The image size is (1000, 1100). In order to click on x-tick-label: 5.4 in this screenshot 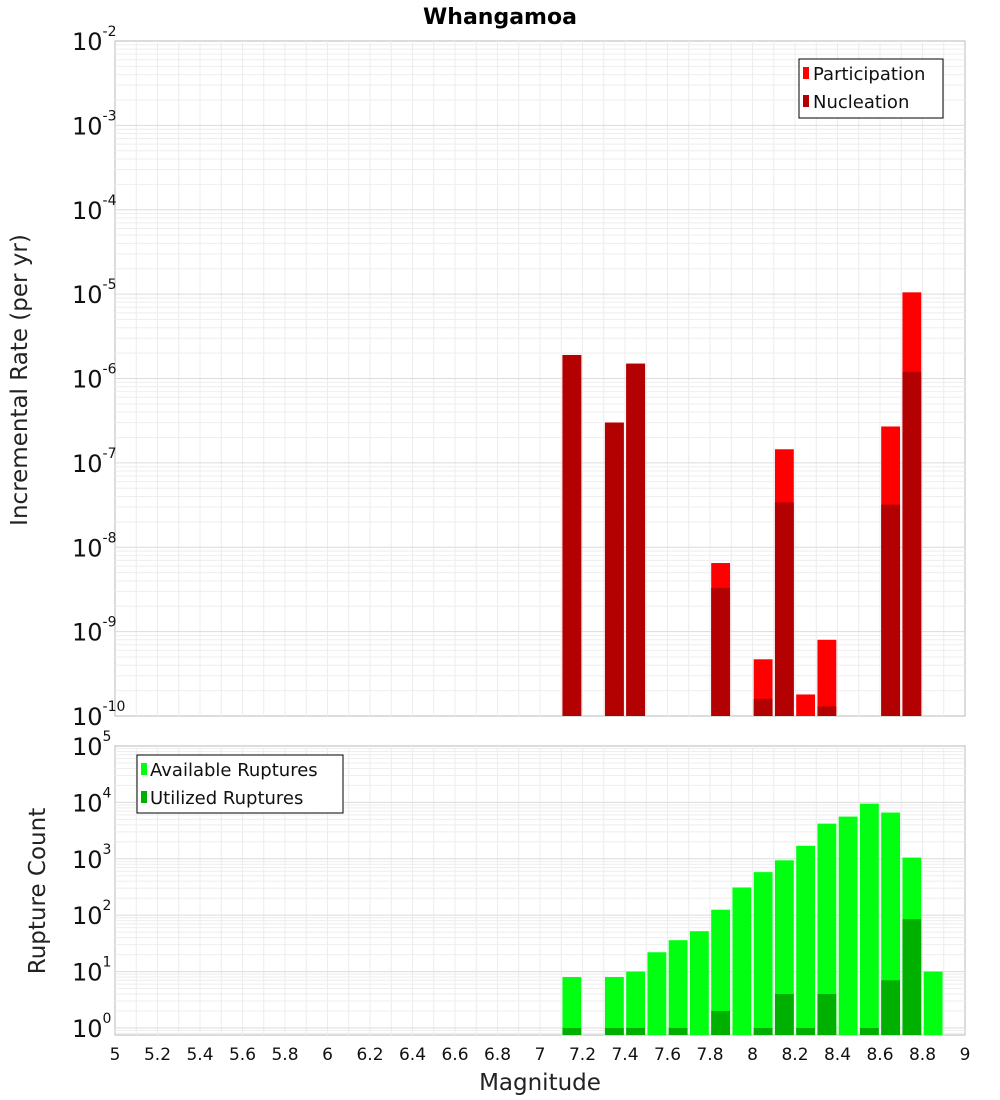, I will do `click(199, 1055)`.